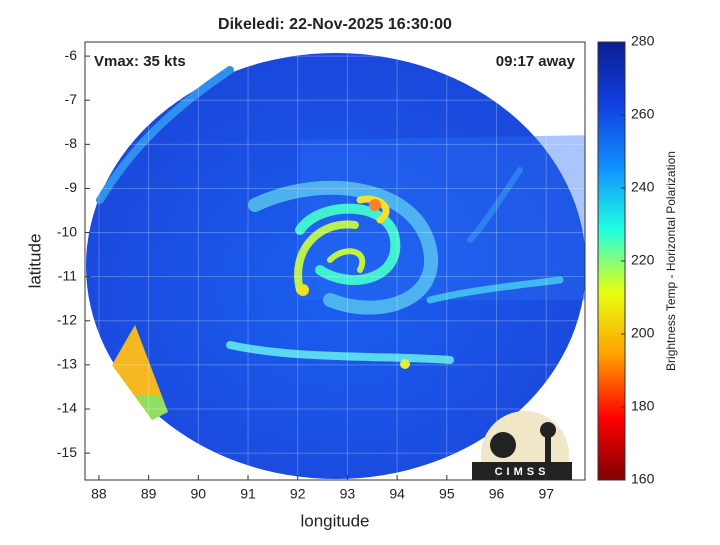 The height and width of the screenshot is (545, 720). Describe the element at coordinates (67, 319) in the screenshot. I see `y-tick-label: -12` at that location.